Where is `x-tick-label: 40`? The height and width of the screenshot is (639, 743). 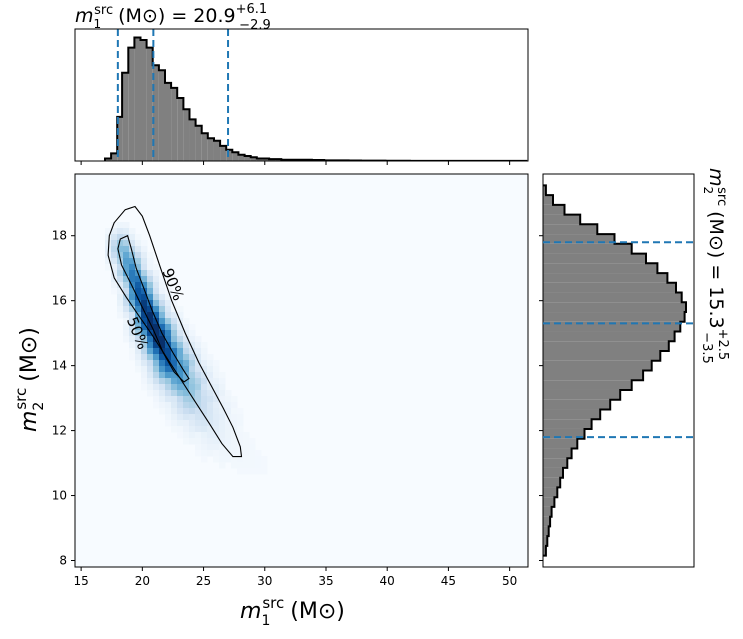 x-tick-label: 40 is located at coordinates (387, 581).